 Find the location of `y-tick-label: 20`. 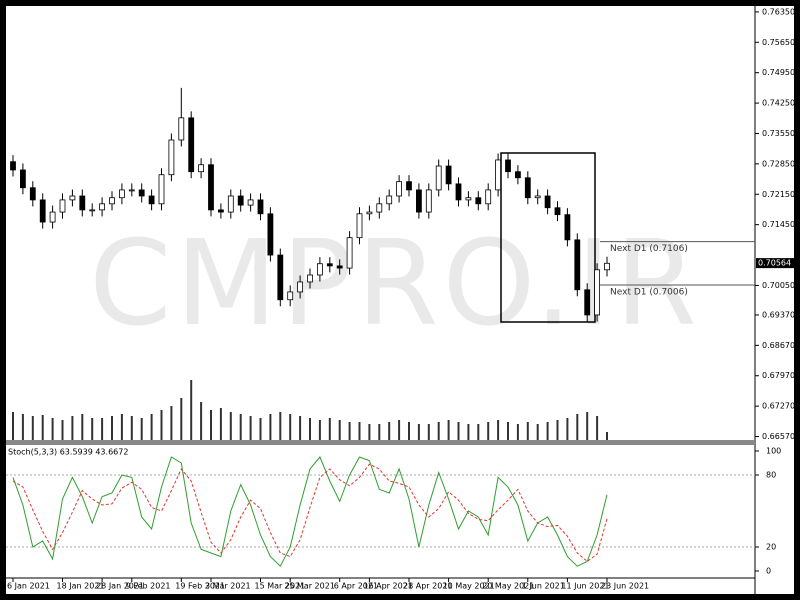

y-tick-label: 20 is located at coordinates (771, 547).